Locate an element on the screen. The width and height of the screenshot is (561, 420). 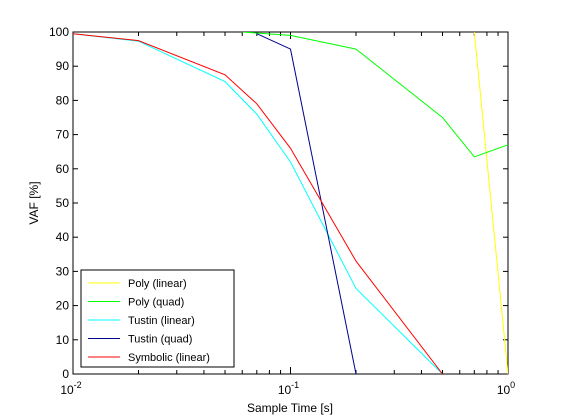
y-tick-label: 0 is located at coordinates (65, 374).